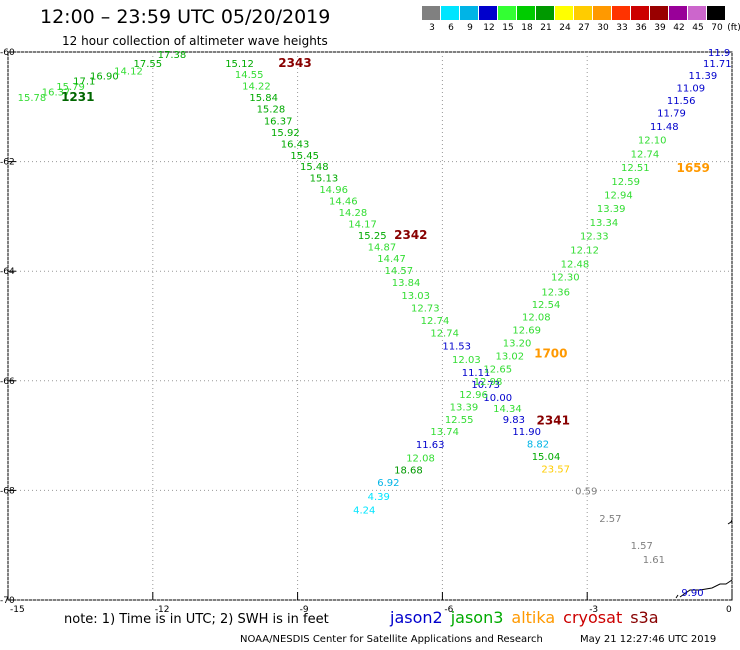  Describe the element at coordinates (7, 163) in the screenshot. I see `y-tick-label: -62` at that location.